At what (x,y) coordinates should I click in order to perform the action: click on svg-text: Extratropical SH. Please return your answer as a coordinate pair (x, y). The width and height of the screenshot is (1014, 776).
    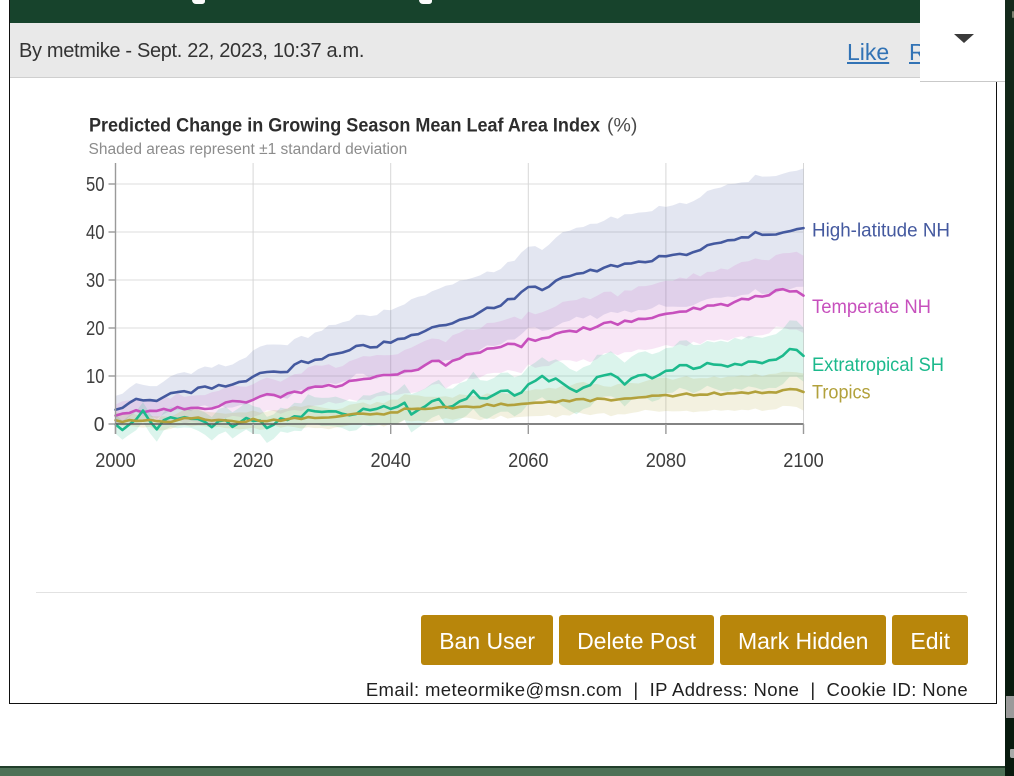
    Looking at the image, I should click on (878, 365).